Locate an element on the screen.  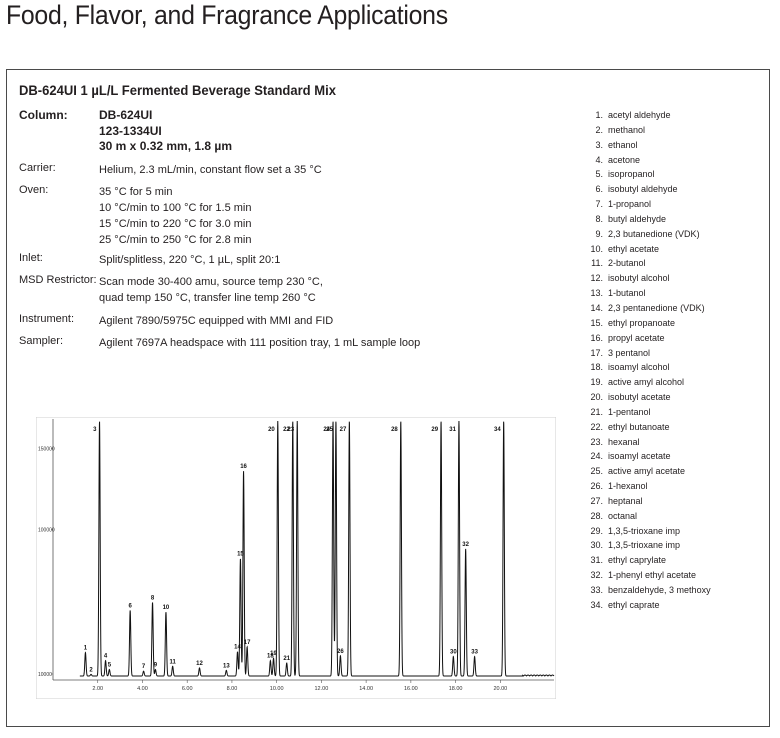
carrier-label: Carrier: is located at coordinates (37, 168).